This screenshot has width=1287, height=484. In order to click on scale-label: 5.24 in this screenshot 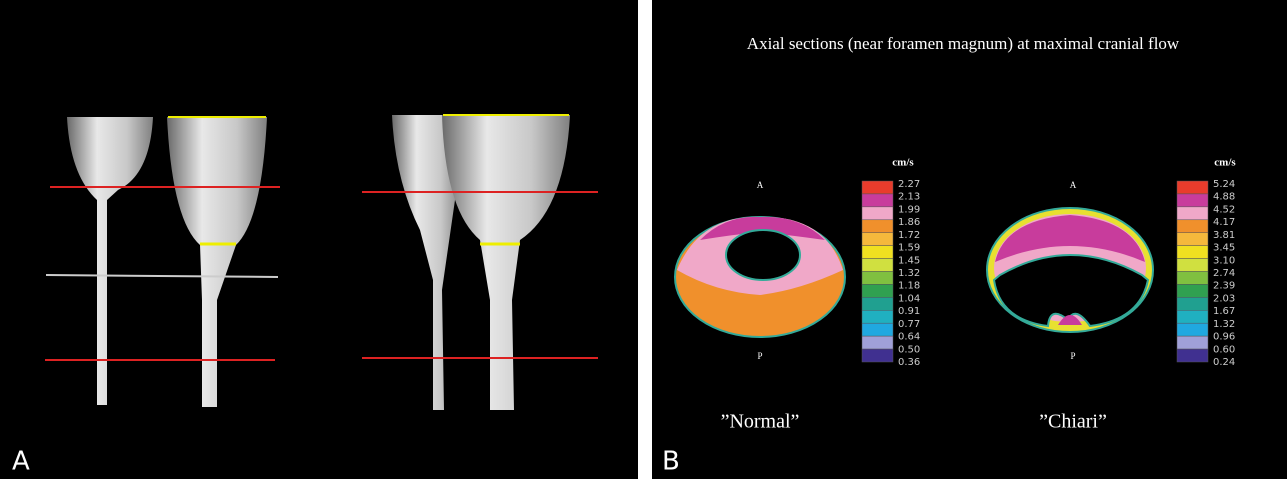, I will do `click(1224, 184)`.